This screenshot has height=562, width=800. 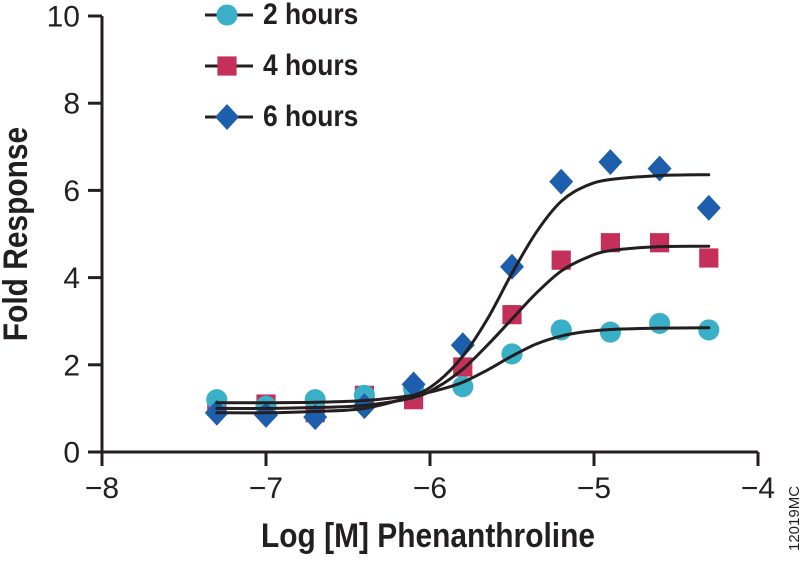 What do you see at coordinates (793, 518) in the screenshot?
I see `figure-code: 12019MC` at bounding box center [793, 518].